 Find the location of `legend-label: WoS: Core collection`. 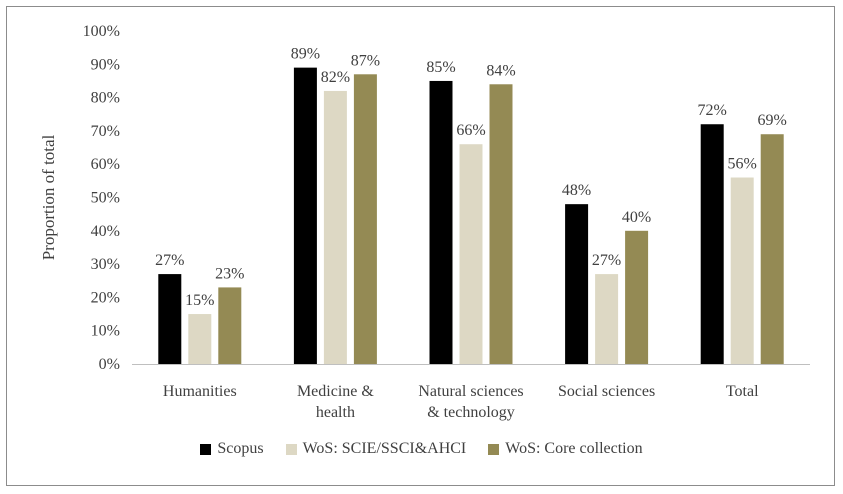

legend-label: WoS: Core collection is located at coordinates (574, 448).